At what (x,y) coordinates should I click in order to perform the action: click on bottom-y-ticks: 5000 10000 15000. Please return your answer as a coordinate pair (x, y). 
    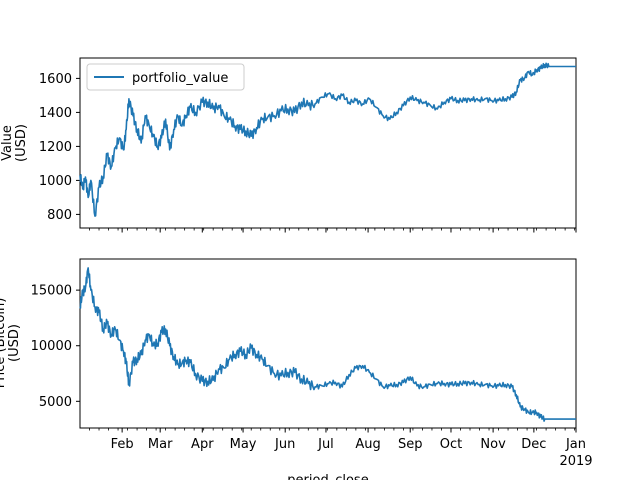
    Looking at the image, I should click on (55, 347).